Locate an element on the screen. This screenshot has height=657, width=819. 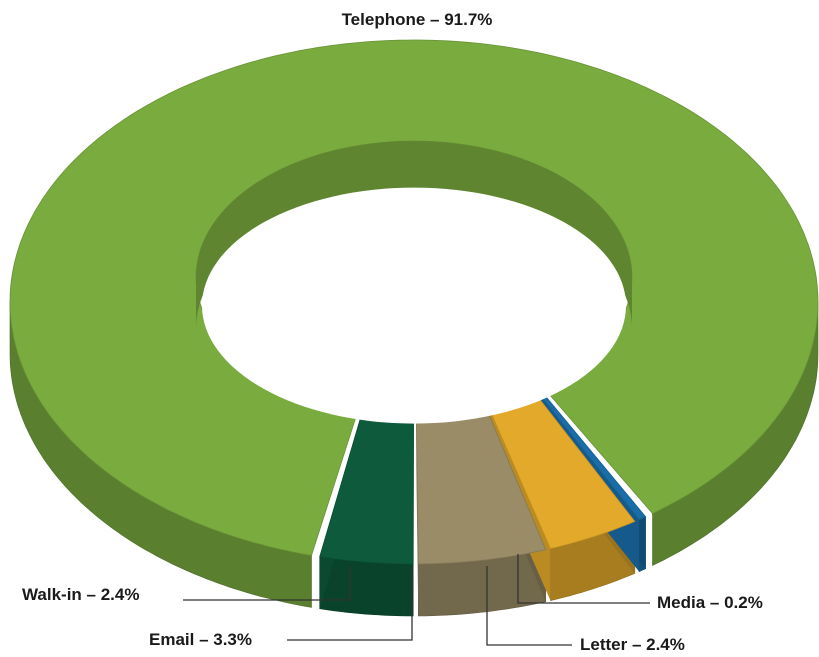
leader-line-letter is located at coordinates (529, 606).